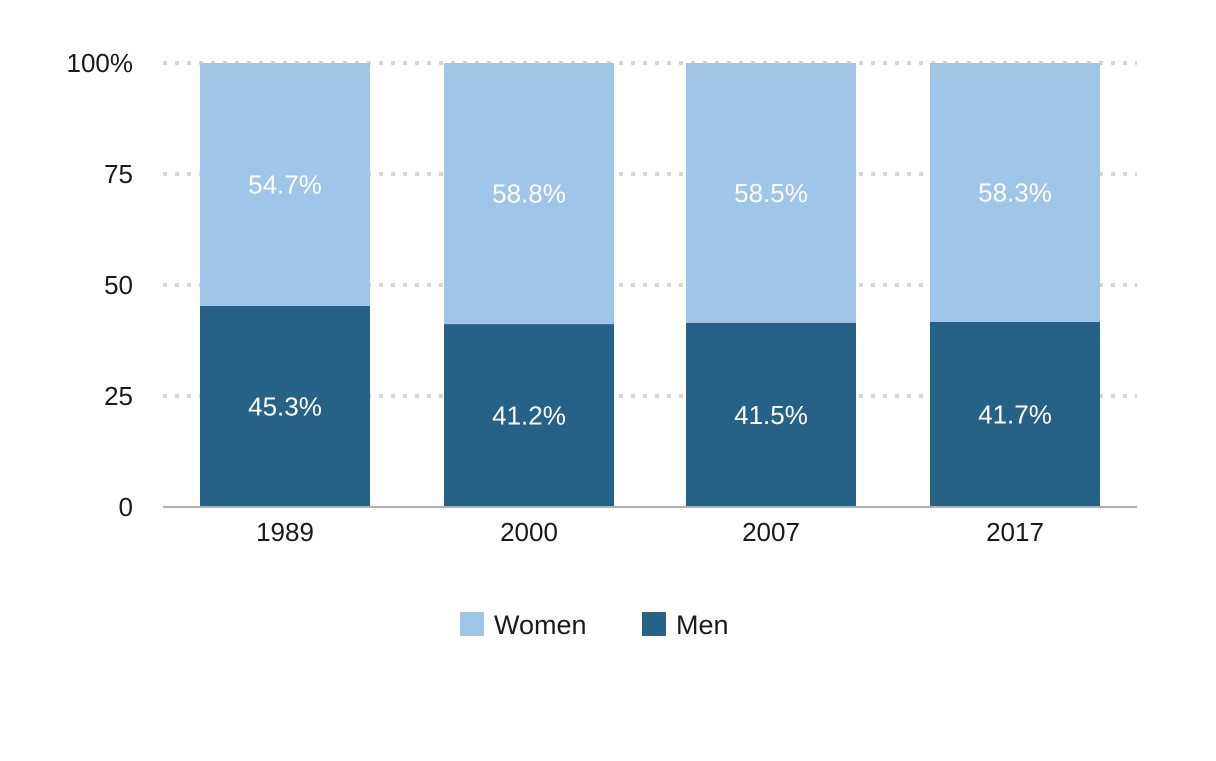 The width and height of the screenshot is (1216, 761). I want to click on x-tick-label: 2000, so click(529, 532).